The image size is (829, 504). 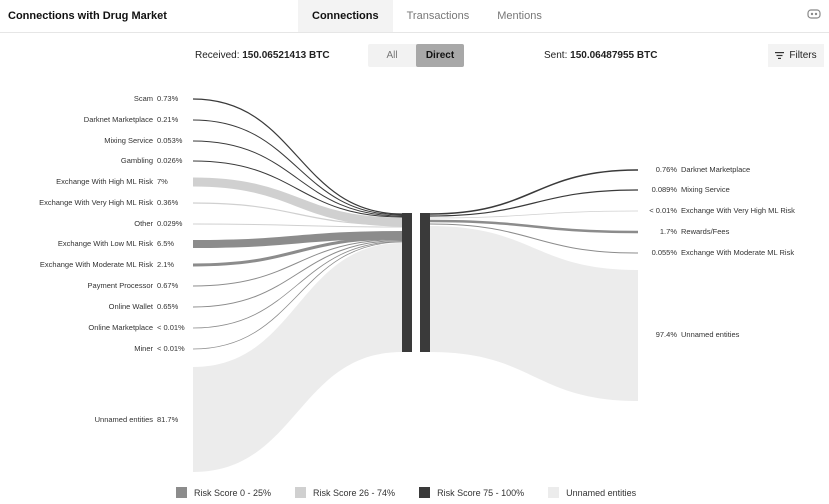 What do you see at coordinates (345, 16) in the screenshot?
I see `tab-connections: Connections` at bounding box center [345, 16].